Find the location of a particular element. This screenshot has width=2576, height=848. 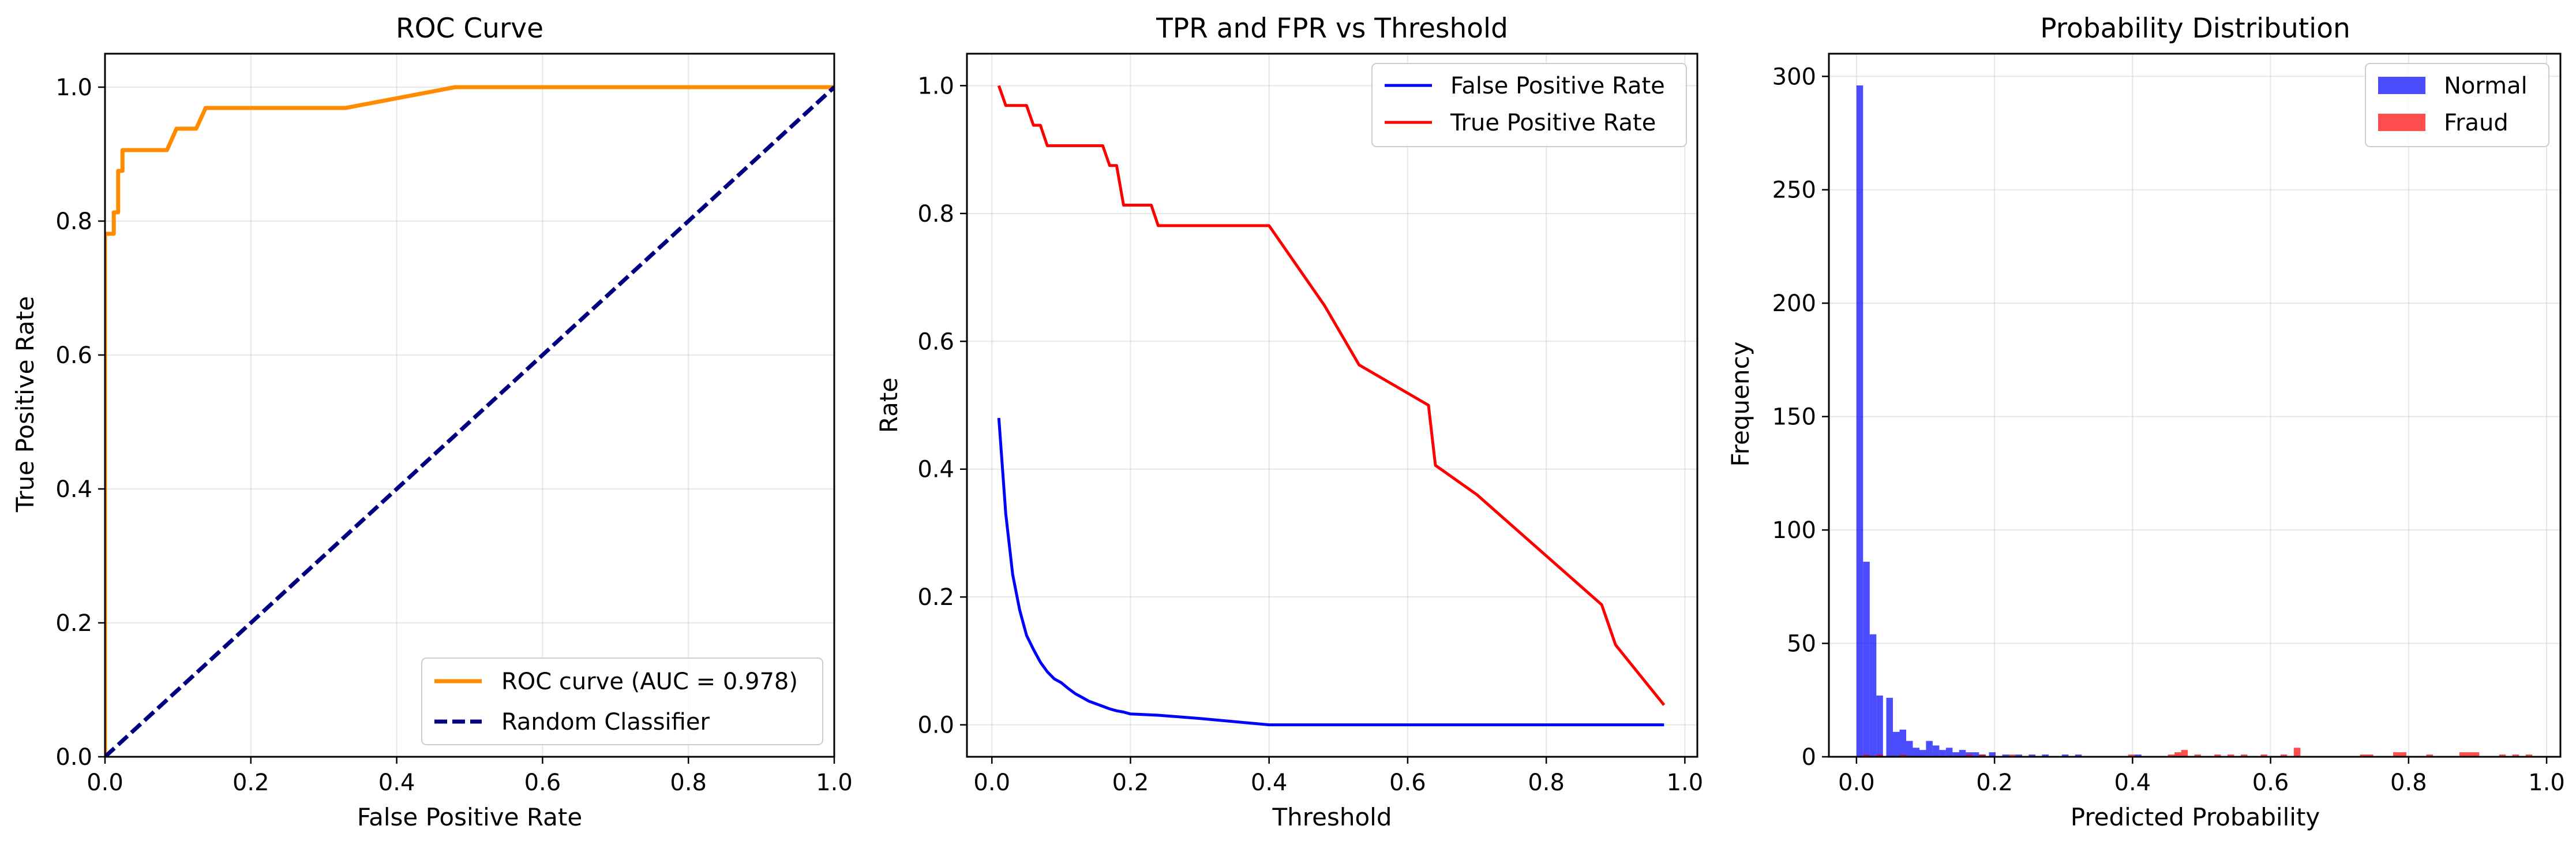

histogram-legend-swatch-fraud is located at coordinates (2401, 122).